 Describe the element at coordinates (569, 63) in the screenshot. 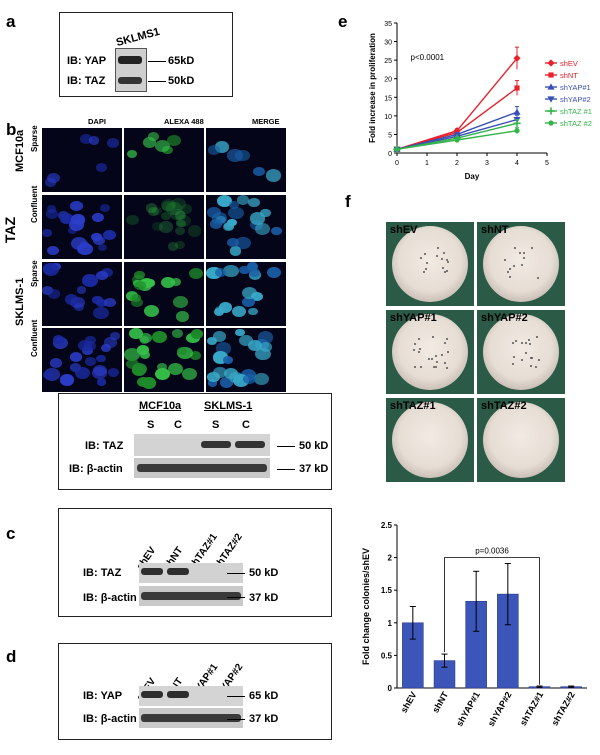

I see `legend-label: shEV` at that location.